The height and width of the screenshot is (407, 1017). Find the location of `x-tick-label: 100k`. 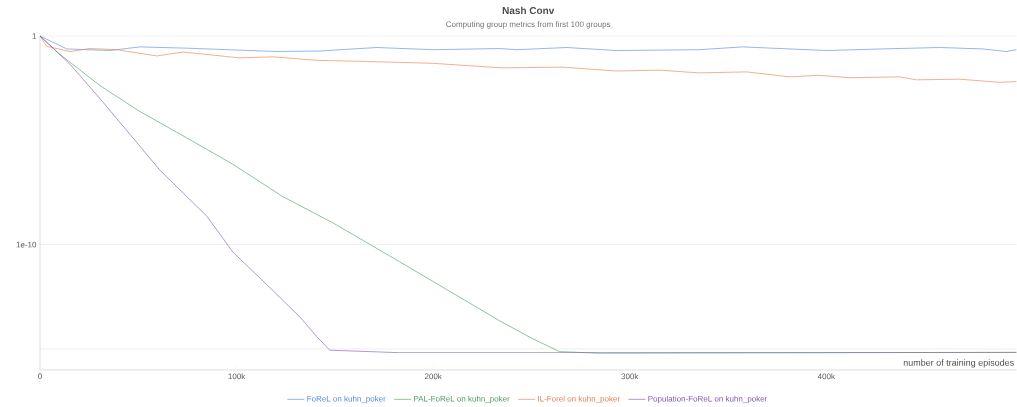

x-tick-label: 100k is located at coordinates (237, 376).